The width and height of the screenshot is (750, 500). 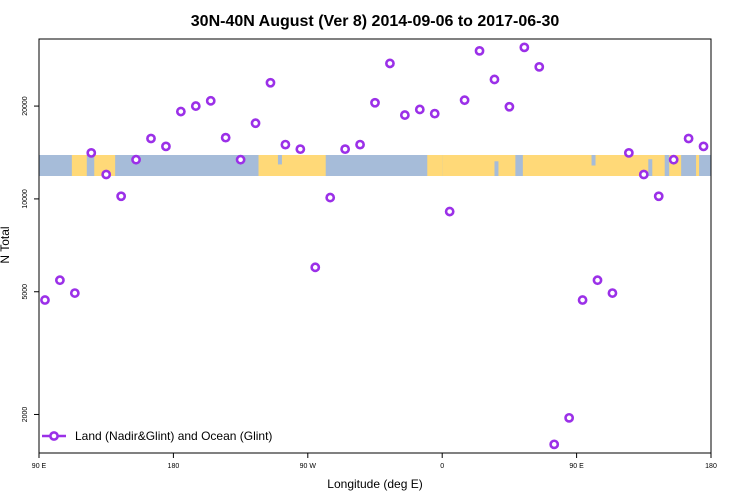 What do you see at coordinates (25, 292) in the screenshot?
I see `y-tick-label: 5000` at bounding box center [25, 292].